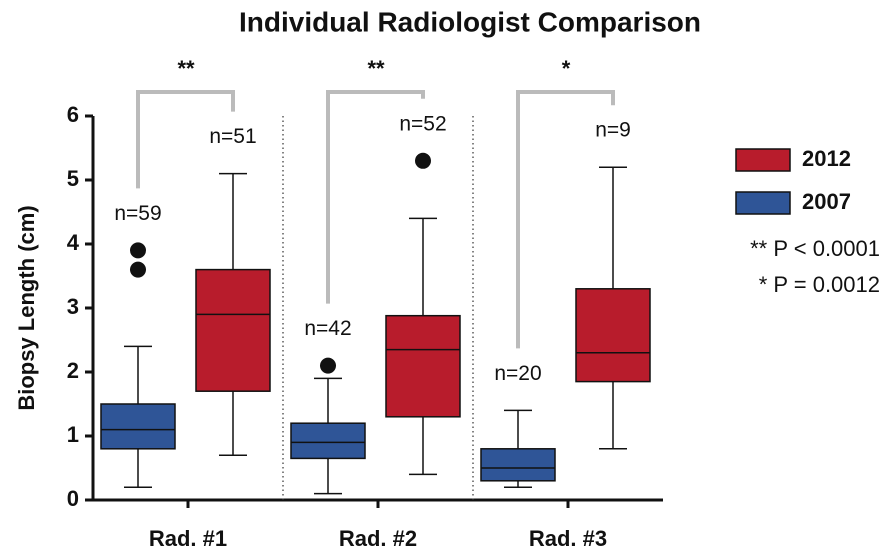 This screenshot has width=887, height=556. What do you see at coordinates (73, 242) in the screenshot?
I see `y-tick-label: 4` at bounding box center [73, 242].